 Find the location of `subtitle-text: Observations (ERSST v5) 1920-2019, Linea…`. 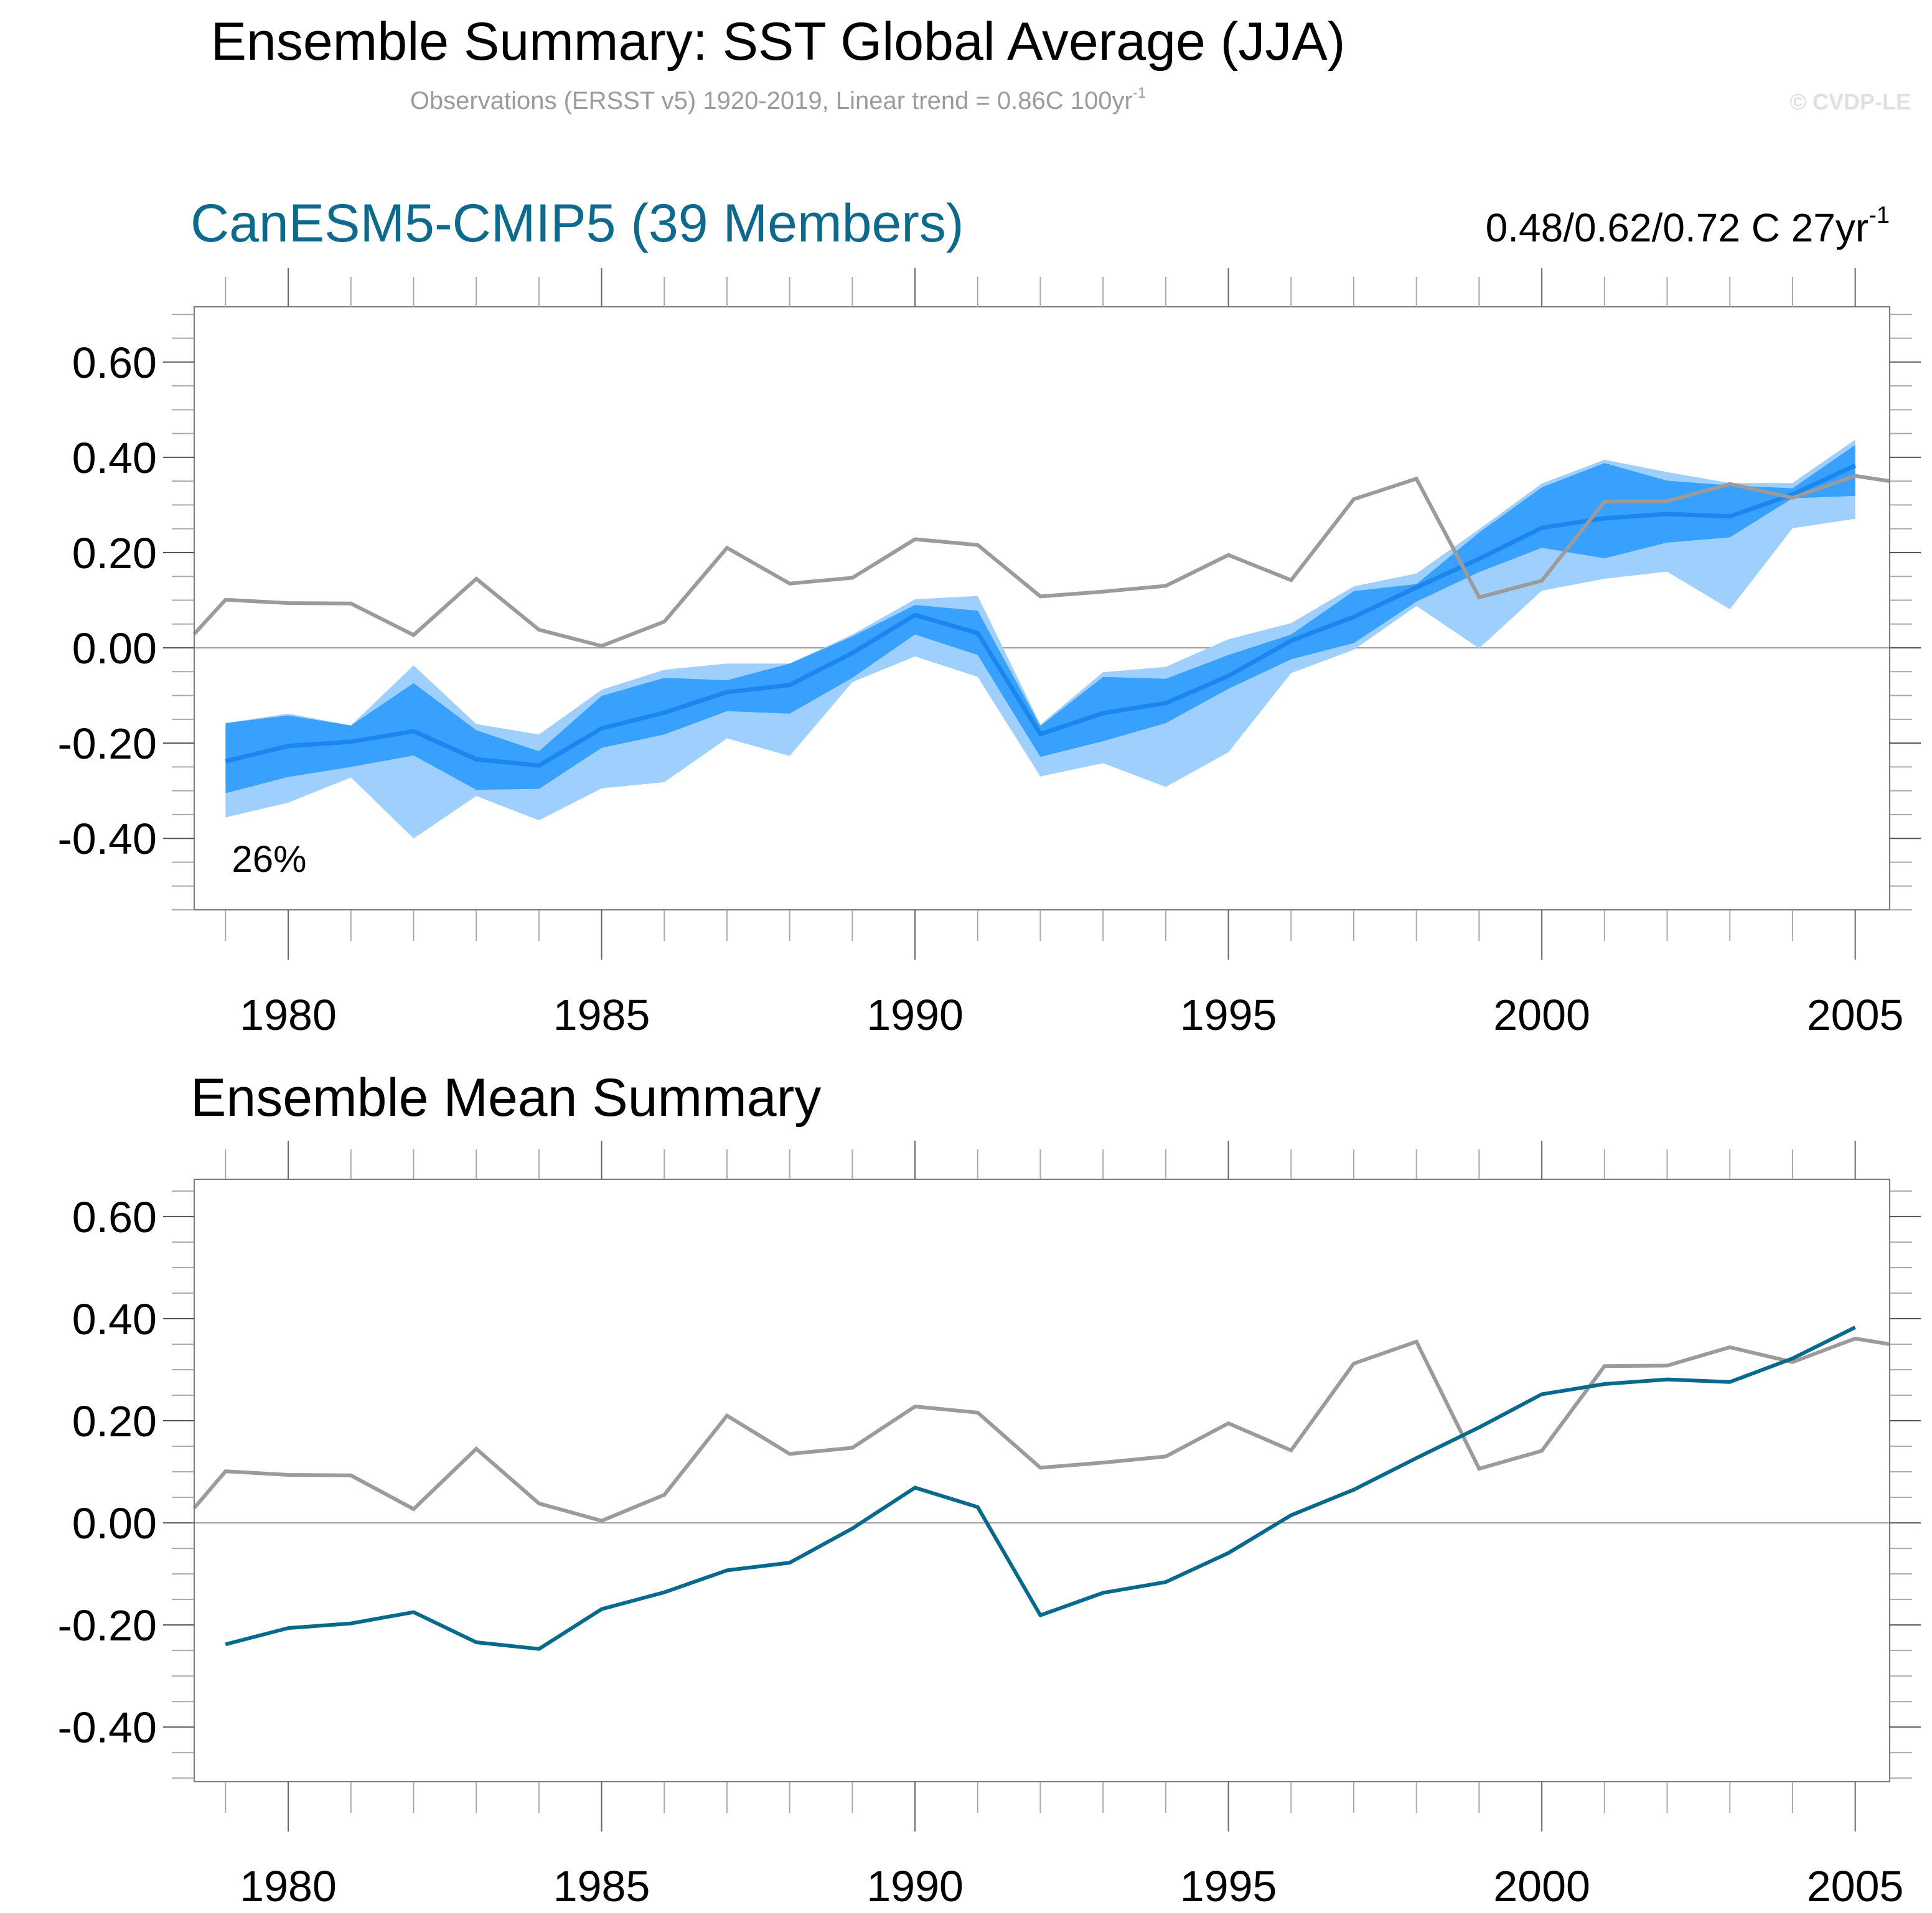

subtitle-text: Observations (ERSST v5) 1920-2019, Linea… is located at coordinates (771, 101).